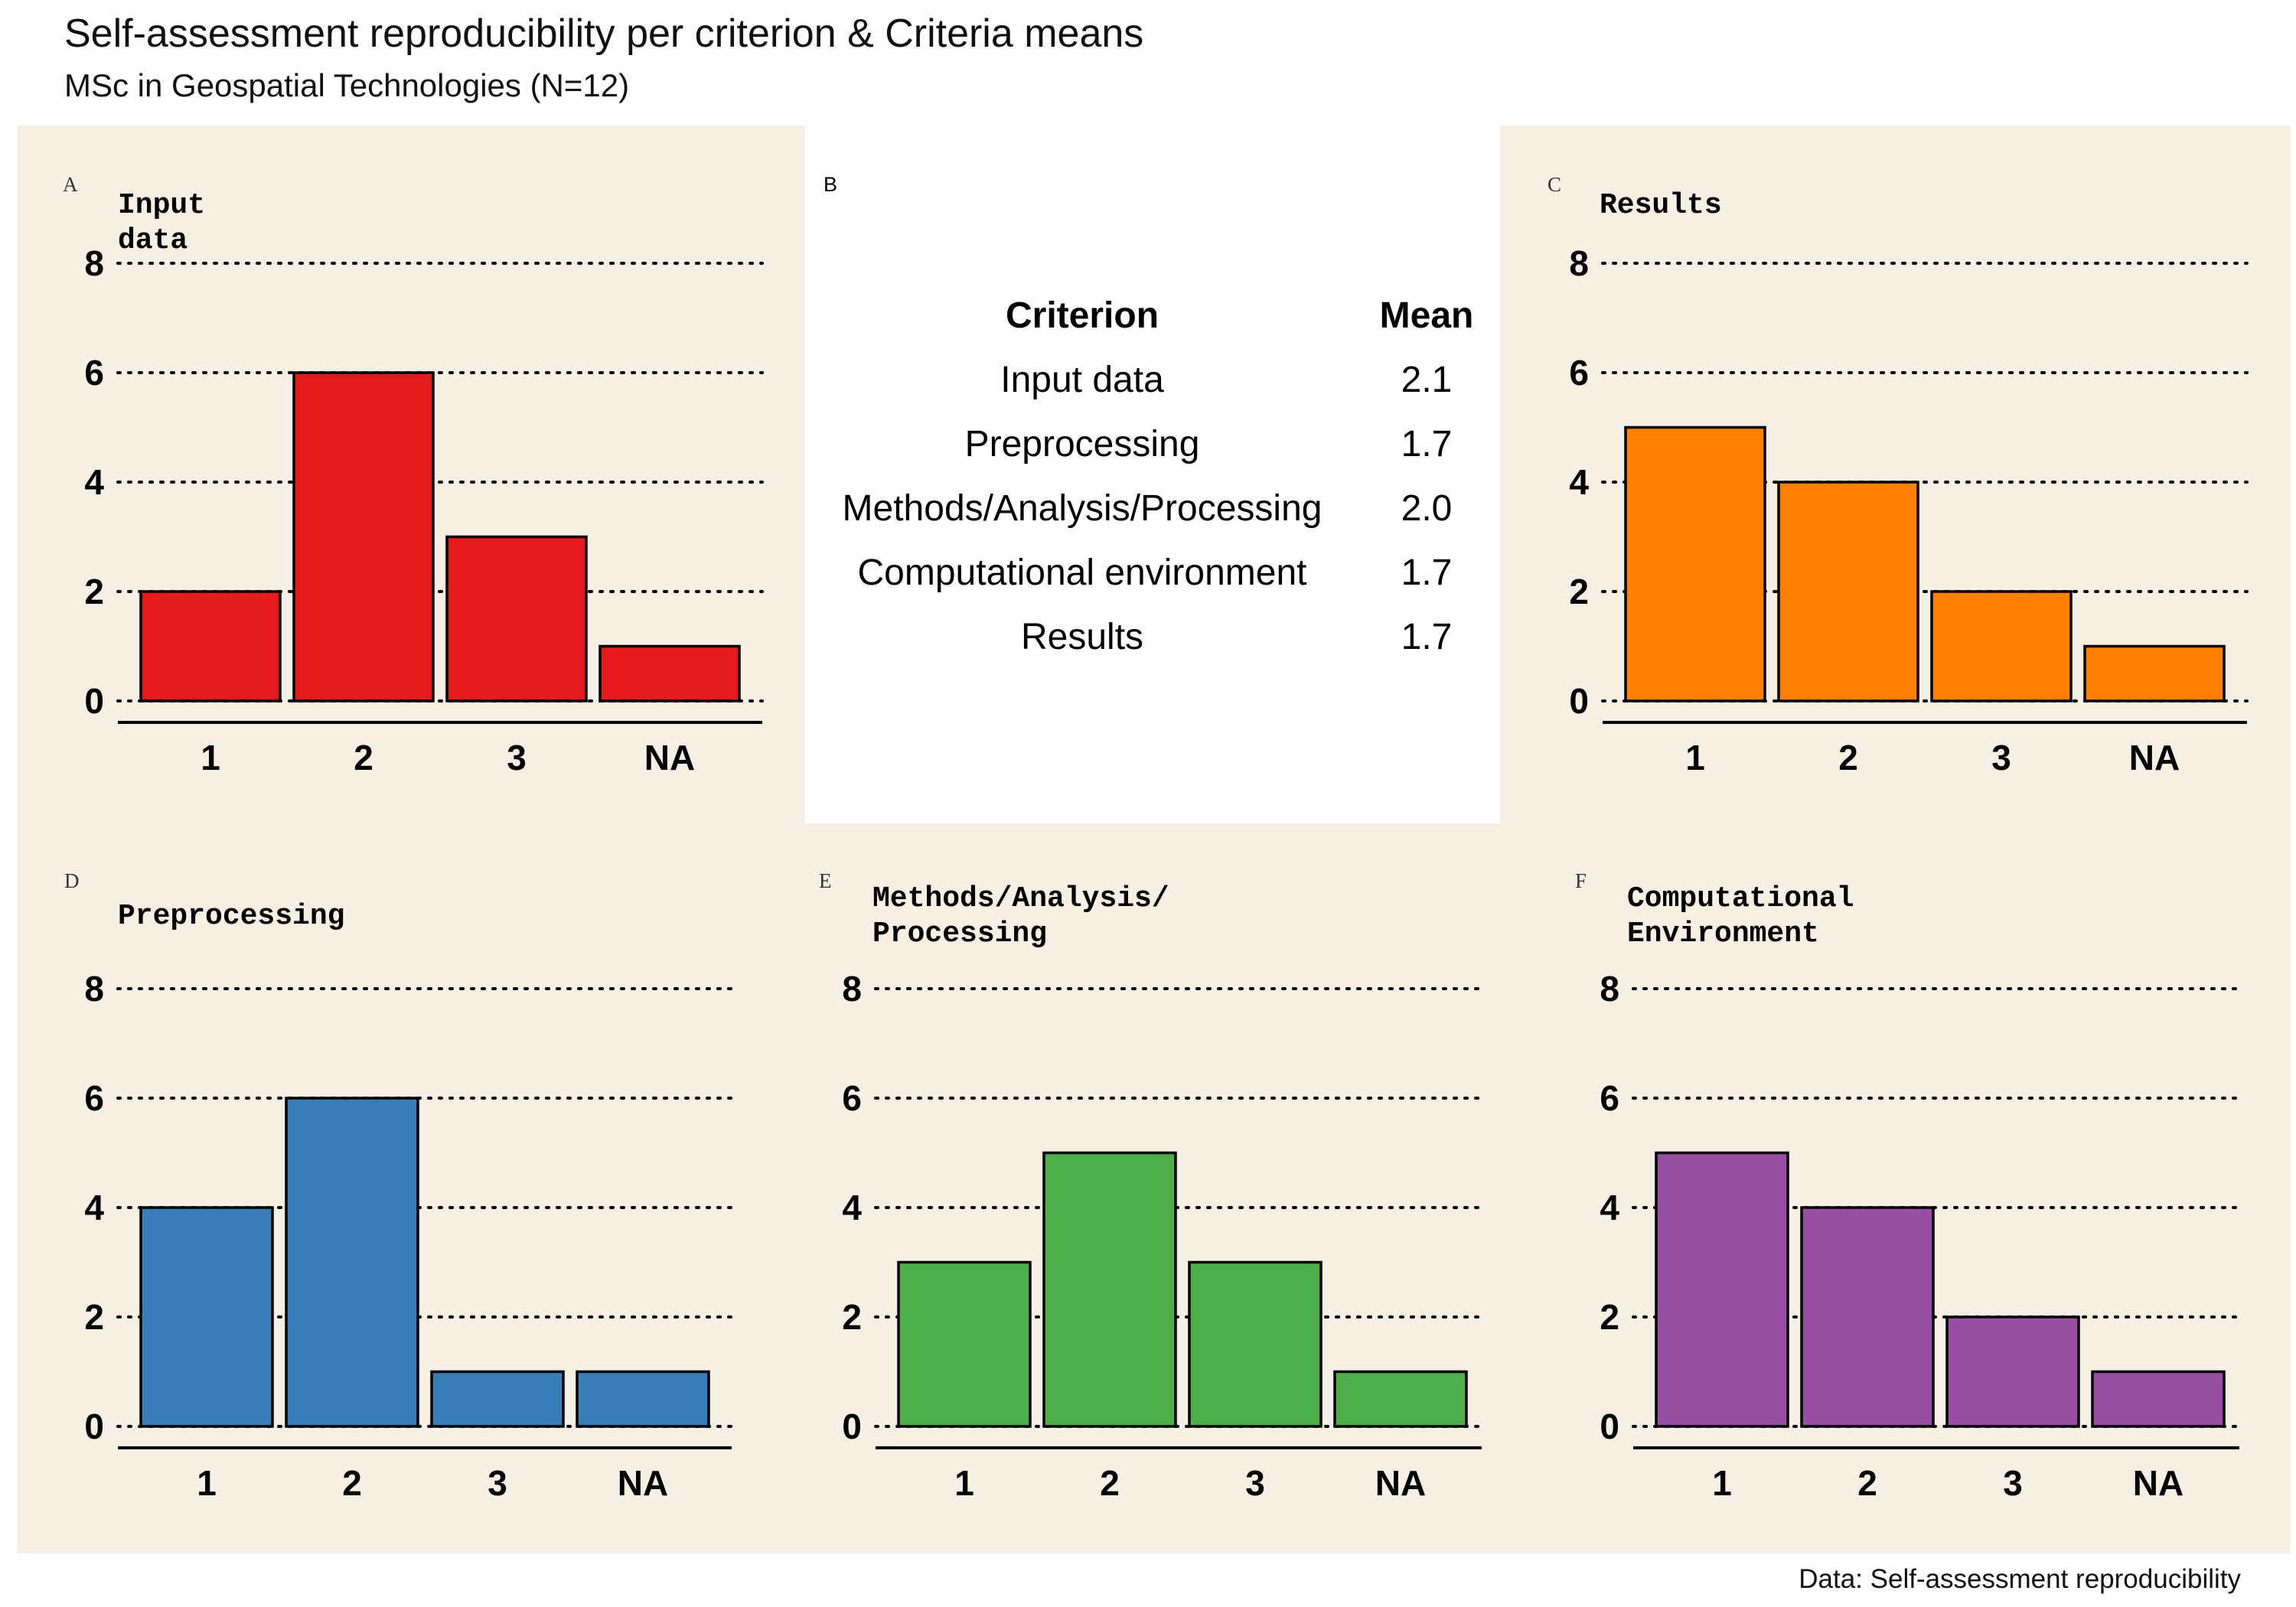  Describe the element at coordinates (162, 223) in the screenshot. I see `panel-title: Input data` at that location.